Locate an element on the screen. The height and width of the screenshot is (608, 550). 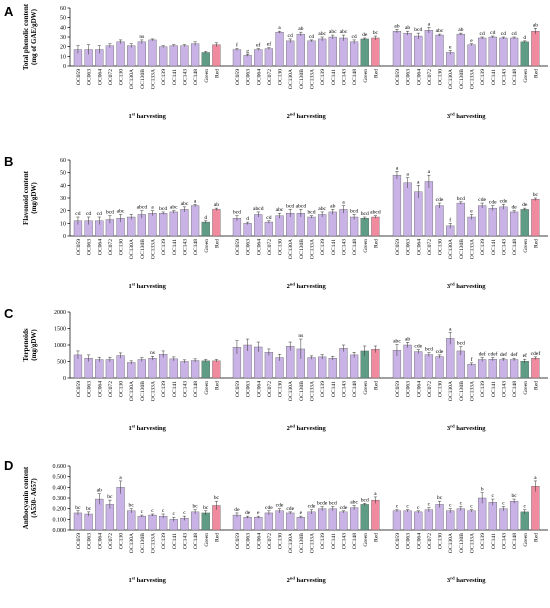
y-axis-label-line: Flavonoid content is located at coordinates (26, 197).